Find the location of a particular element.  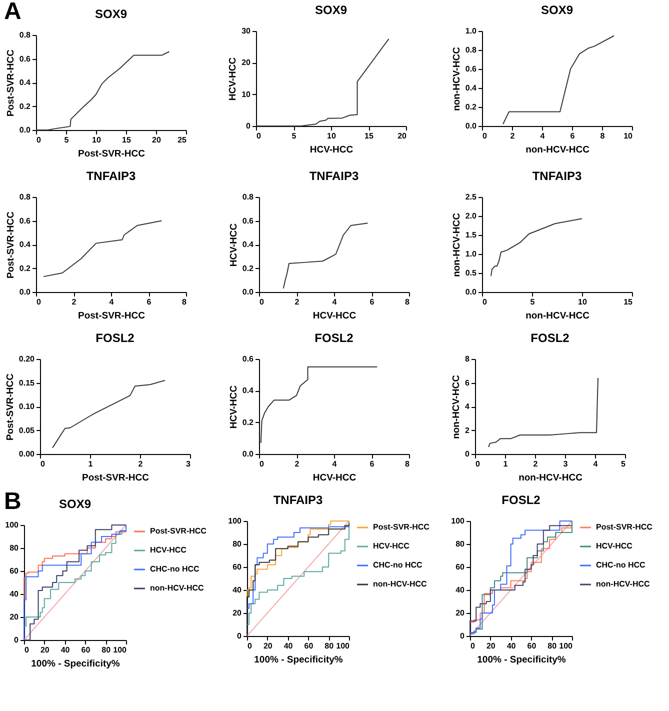

y-axis-title: Post-SVR-HCC is located at coordinates (10, 83).